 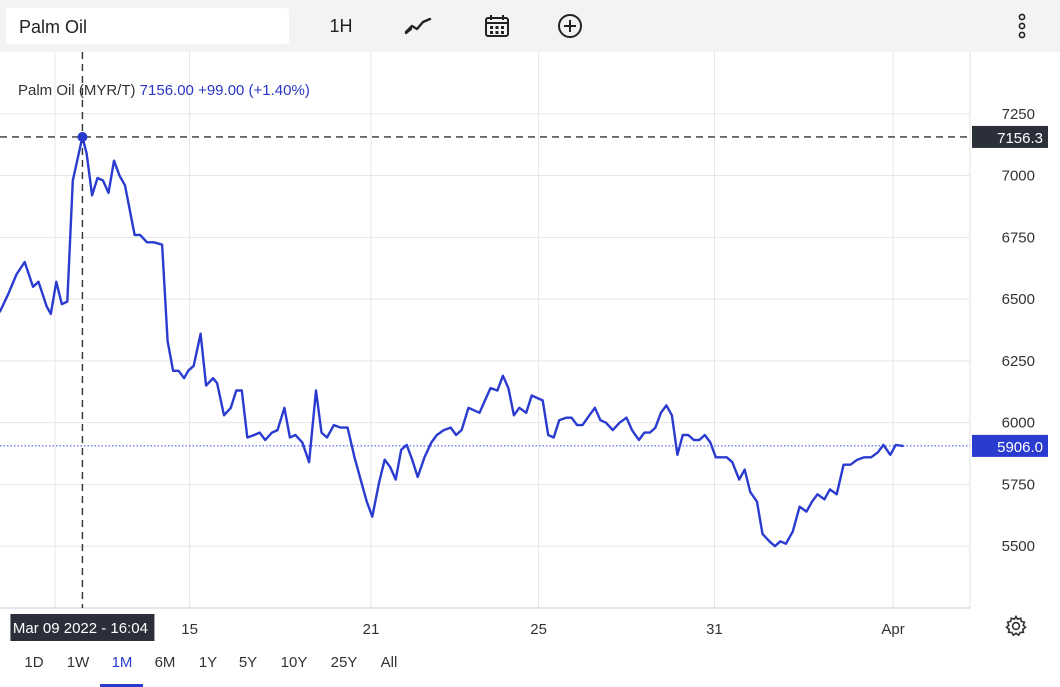 I want to click on y-tick-label: 7250, so click(x=1018, y=114).